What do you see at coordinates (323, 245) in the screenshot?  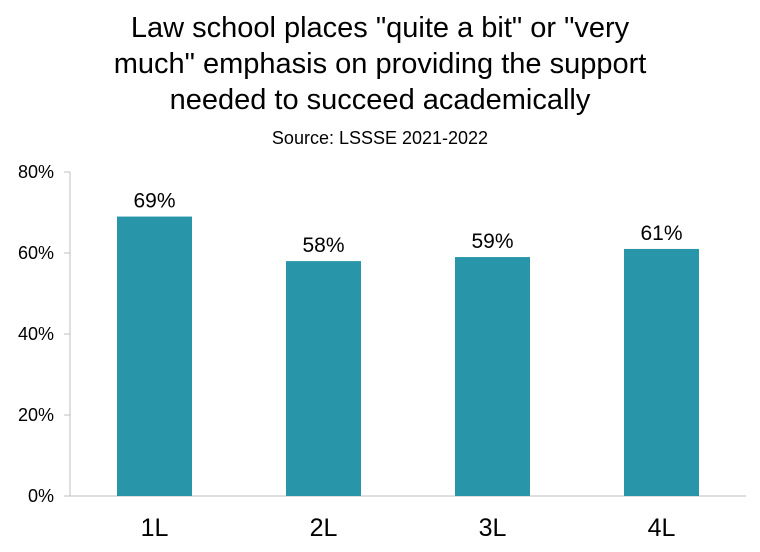 I see `data-label-2L: 58%` at bounding box center [323, 245].